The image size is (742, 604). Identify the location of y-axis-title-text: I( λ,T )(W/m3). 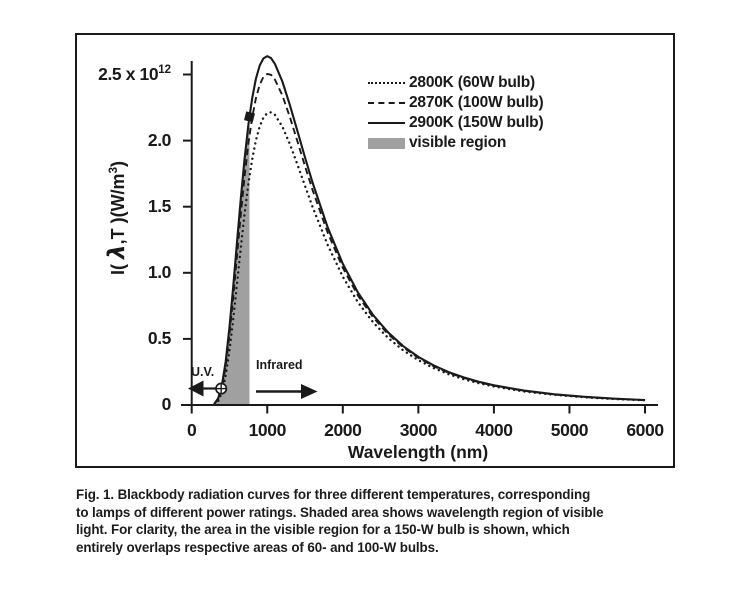
(117, 218).